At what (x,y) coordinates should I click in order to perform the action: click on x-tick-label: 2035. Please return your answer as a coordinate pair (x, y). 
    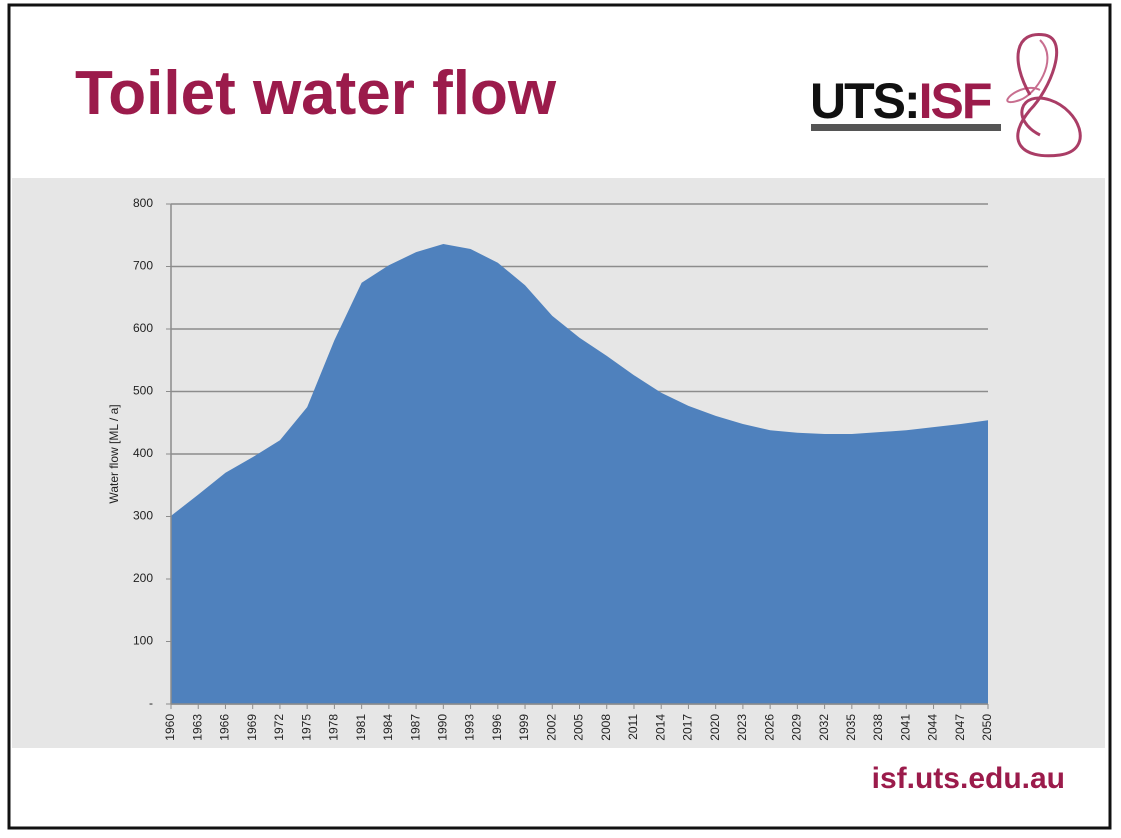
    Looking at the image, I should click on (851, 727).